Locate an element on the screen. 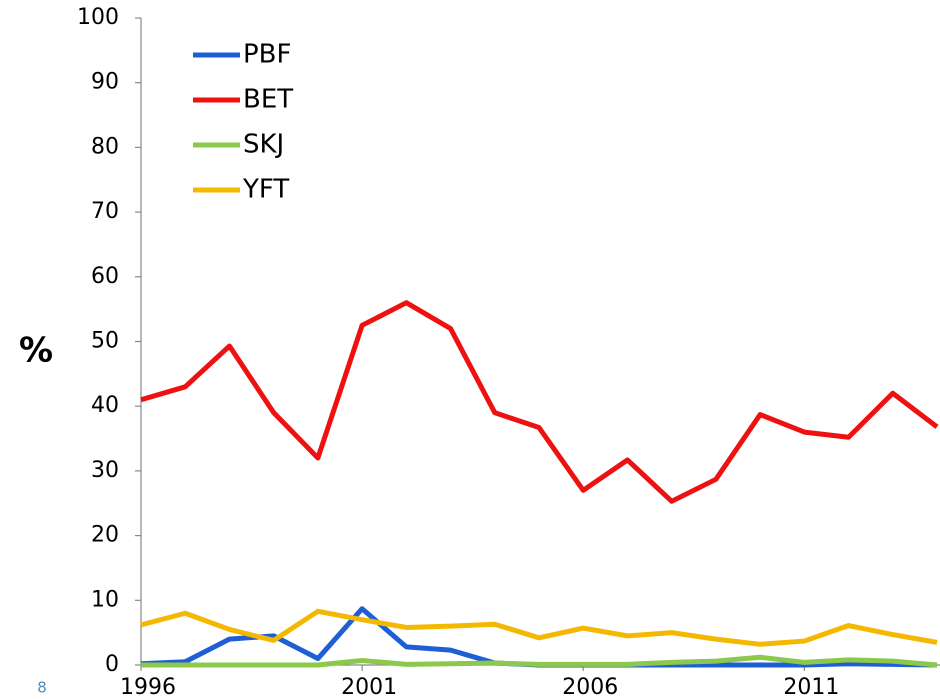 The image size is (940, 699). y-tick-label: 80 is located at coordinates (105, 146).